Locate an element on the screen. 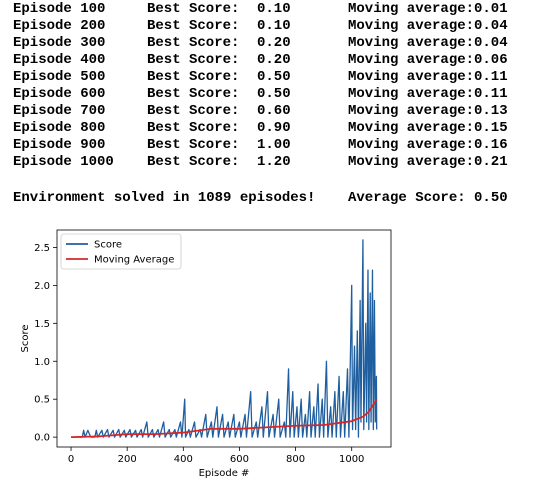  legend-label: Score is located at coordinates (108, 245).